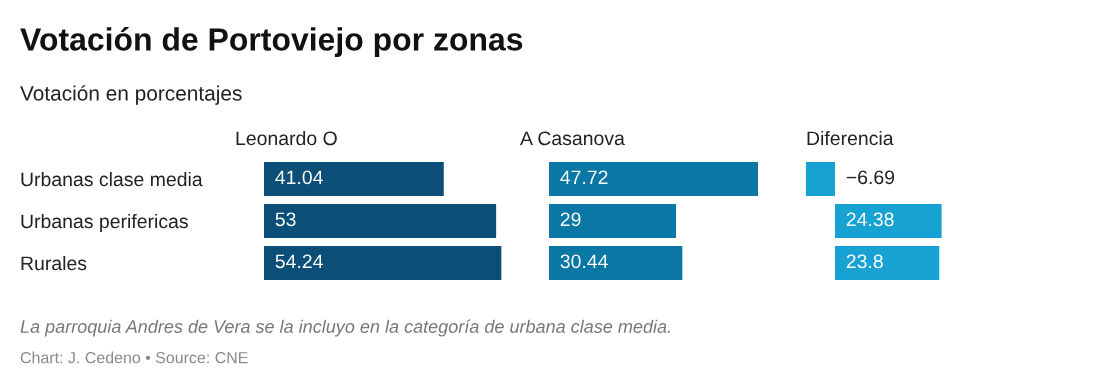 The image size is (1098, 392). Describe the element at coordinates (131, 95) in the screenshot. I see `chart-subtitle: Votación en porcentajes` at that location.